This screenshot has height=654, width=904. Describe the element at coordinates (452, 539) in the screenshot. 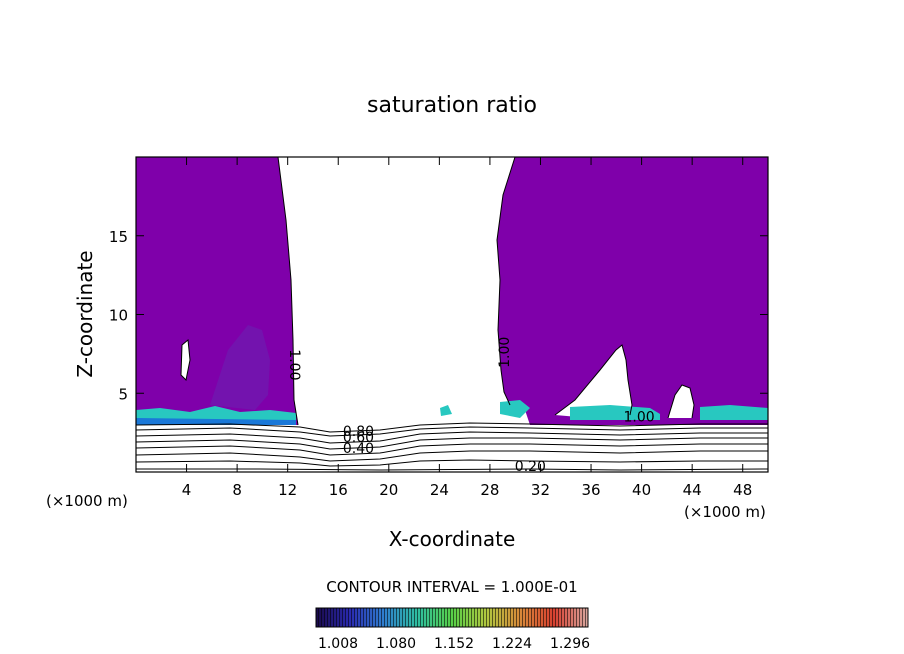

I see `x-axis-label: X-coordinate` at that location.